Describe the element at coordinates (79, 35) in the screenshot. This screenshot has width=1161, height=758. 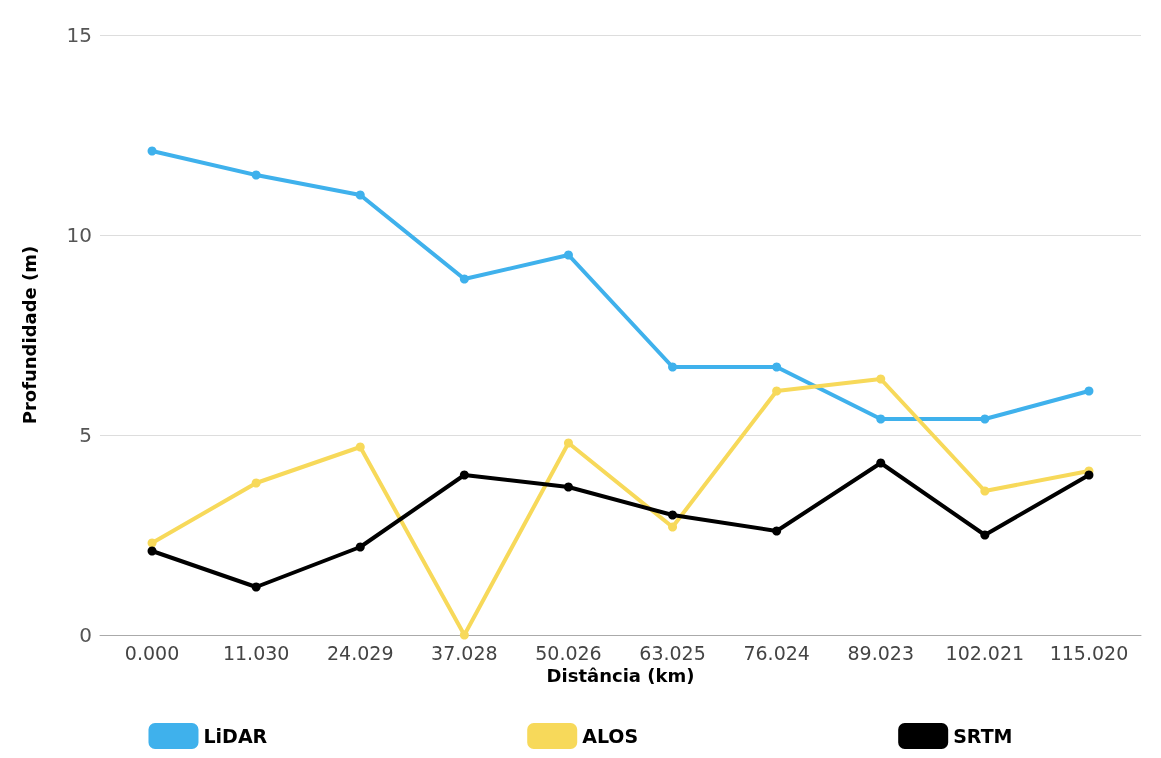
I see `y-tick-label: 15` at that location.